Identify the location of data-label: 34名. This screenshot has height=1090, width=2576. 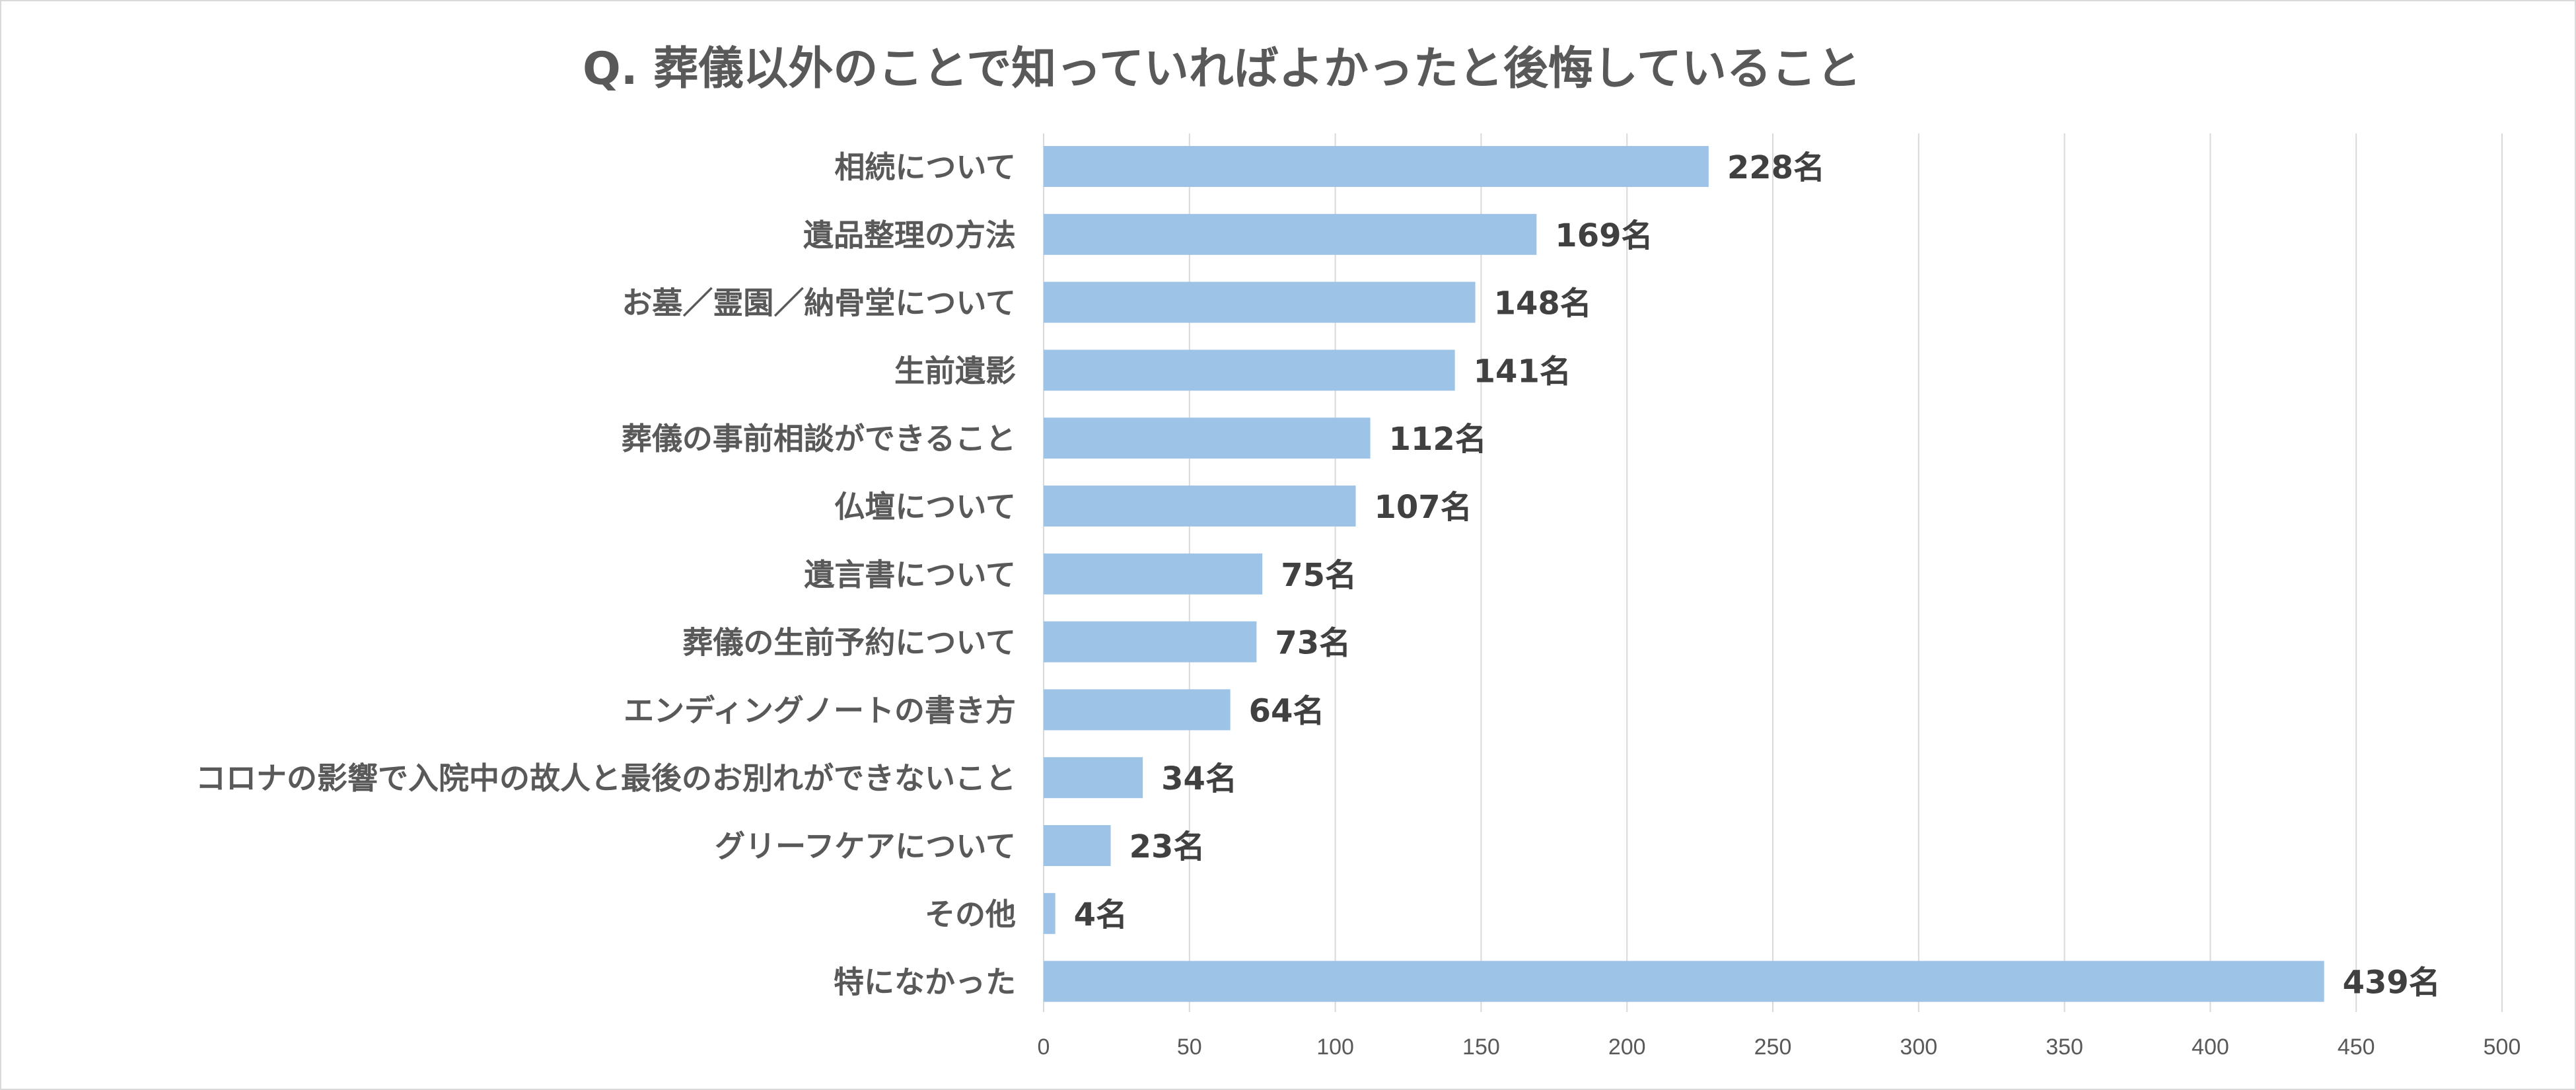
(1199, 779).